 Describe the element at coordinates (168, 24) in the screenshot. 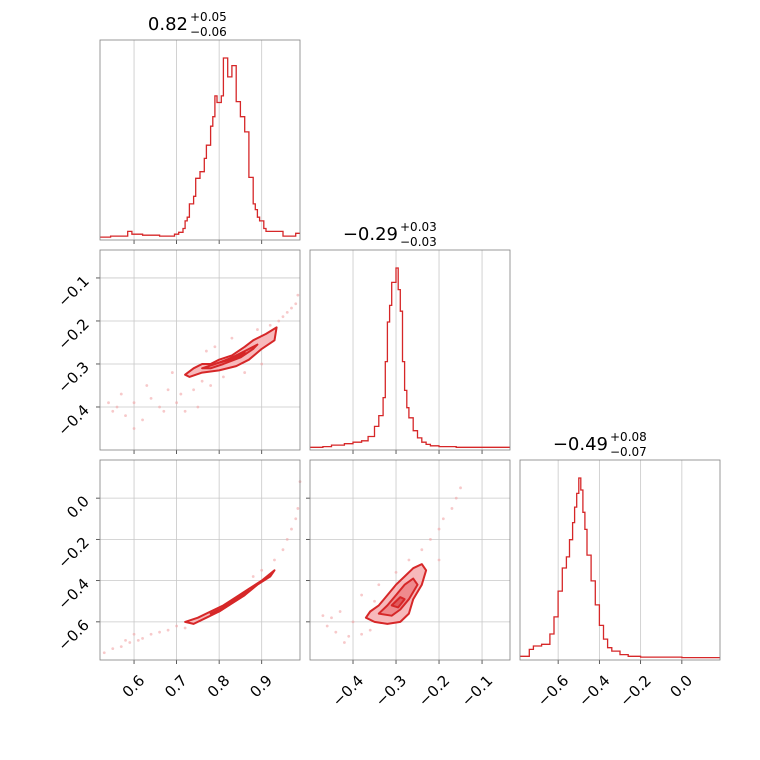

I see `param-median: 0.82` at that location.